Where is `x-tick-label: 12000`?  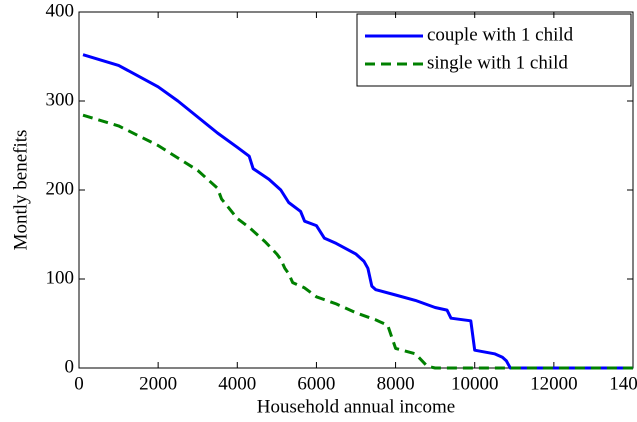
x-tick-label: 12000 is located at coordinates (554, 383).